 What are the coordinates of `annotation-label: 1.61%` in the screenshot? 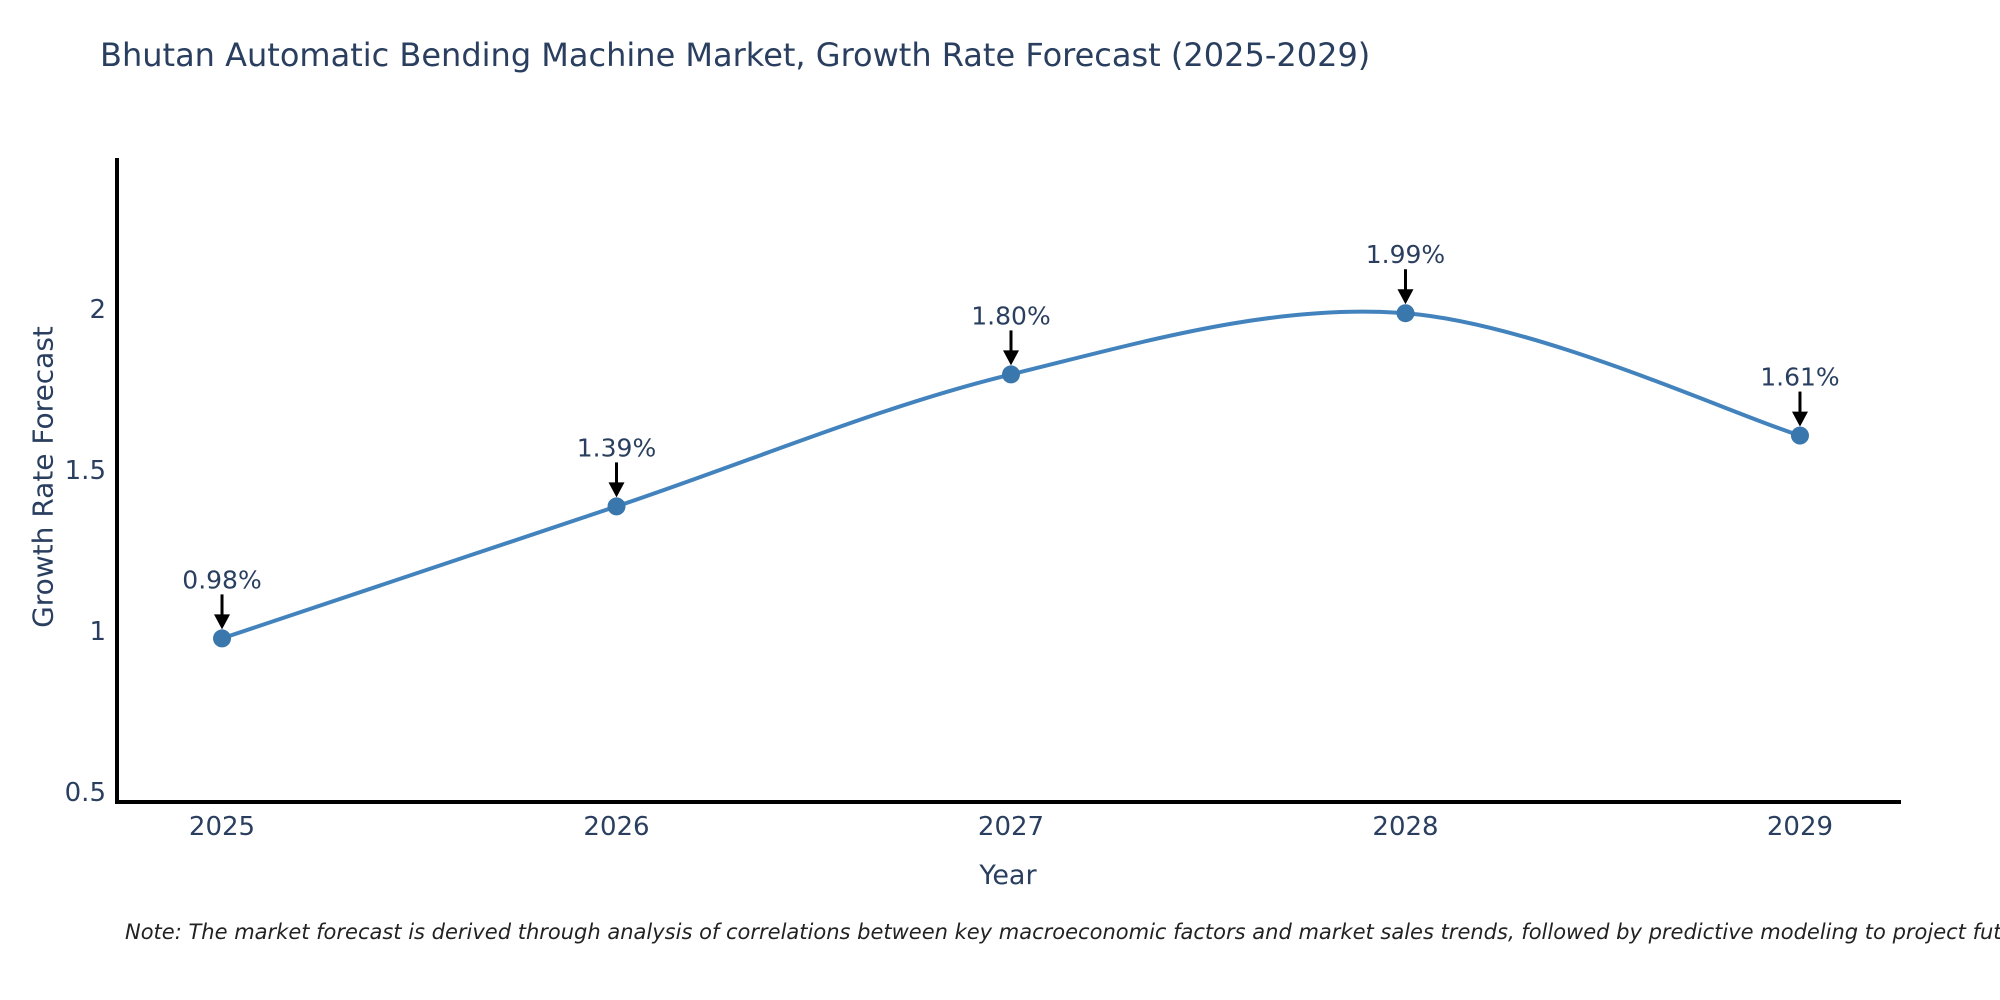 It's located at (1799, 377).